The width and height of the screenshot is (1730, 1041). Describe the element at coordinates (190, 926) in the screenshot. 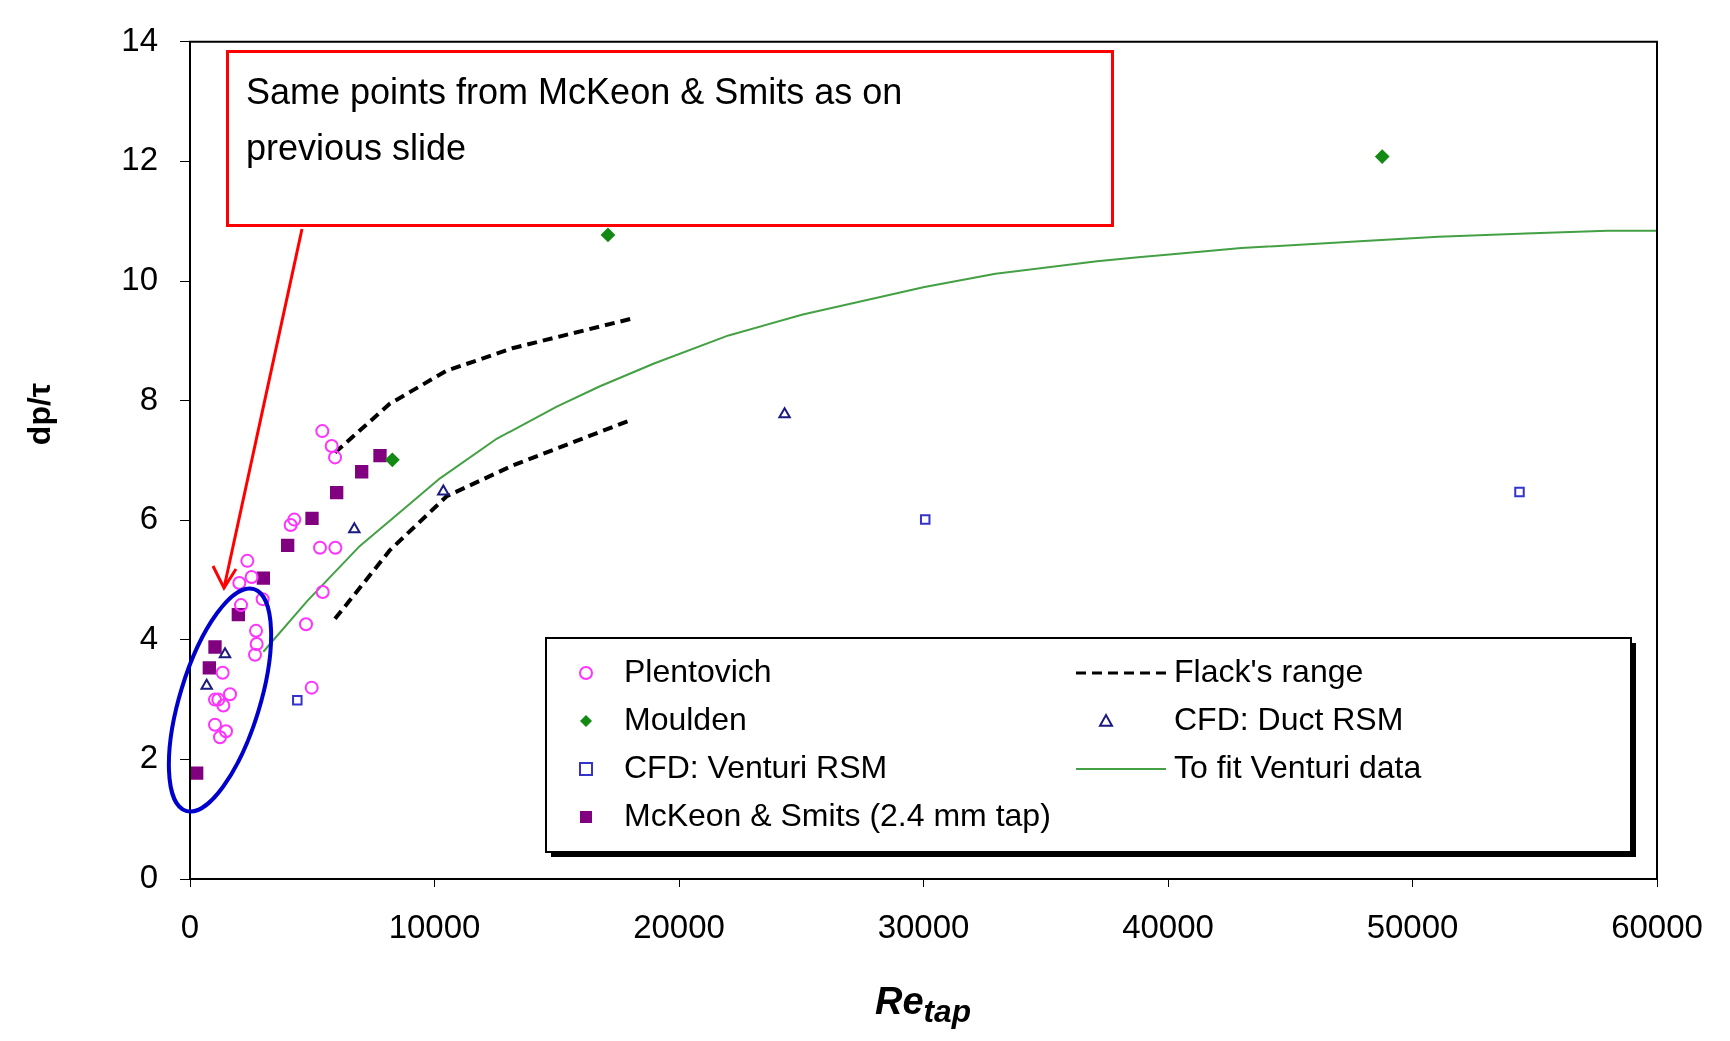

I see `x-tick-label: 0` at that location.